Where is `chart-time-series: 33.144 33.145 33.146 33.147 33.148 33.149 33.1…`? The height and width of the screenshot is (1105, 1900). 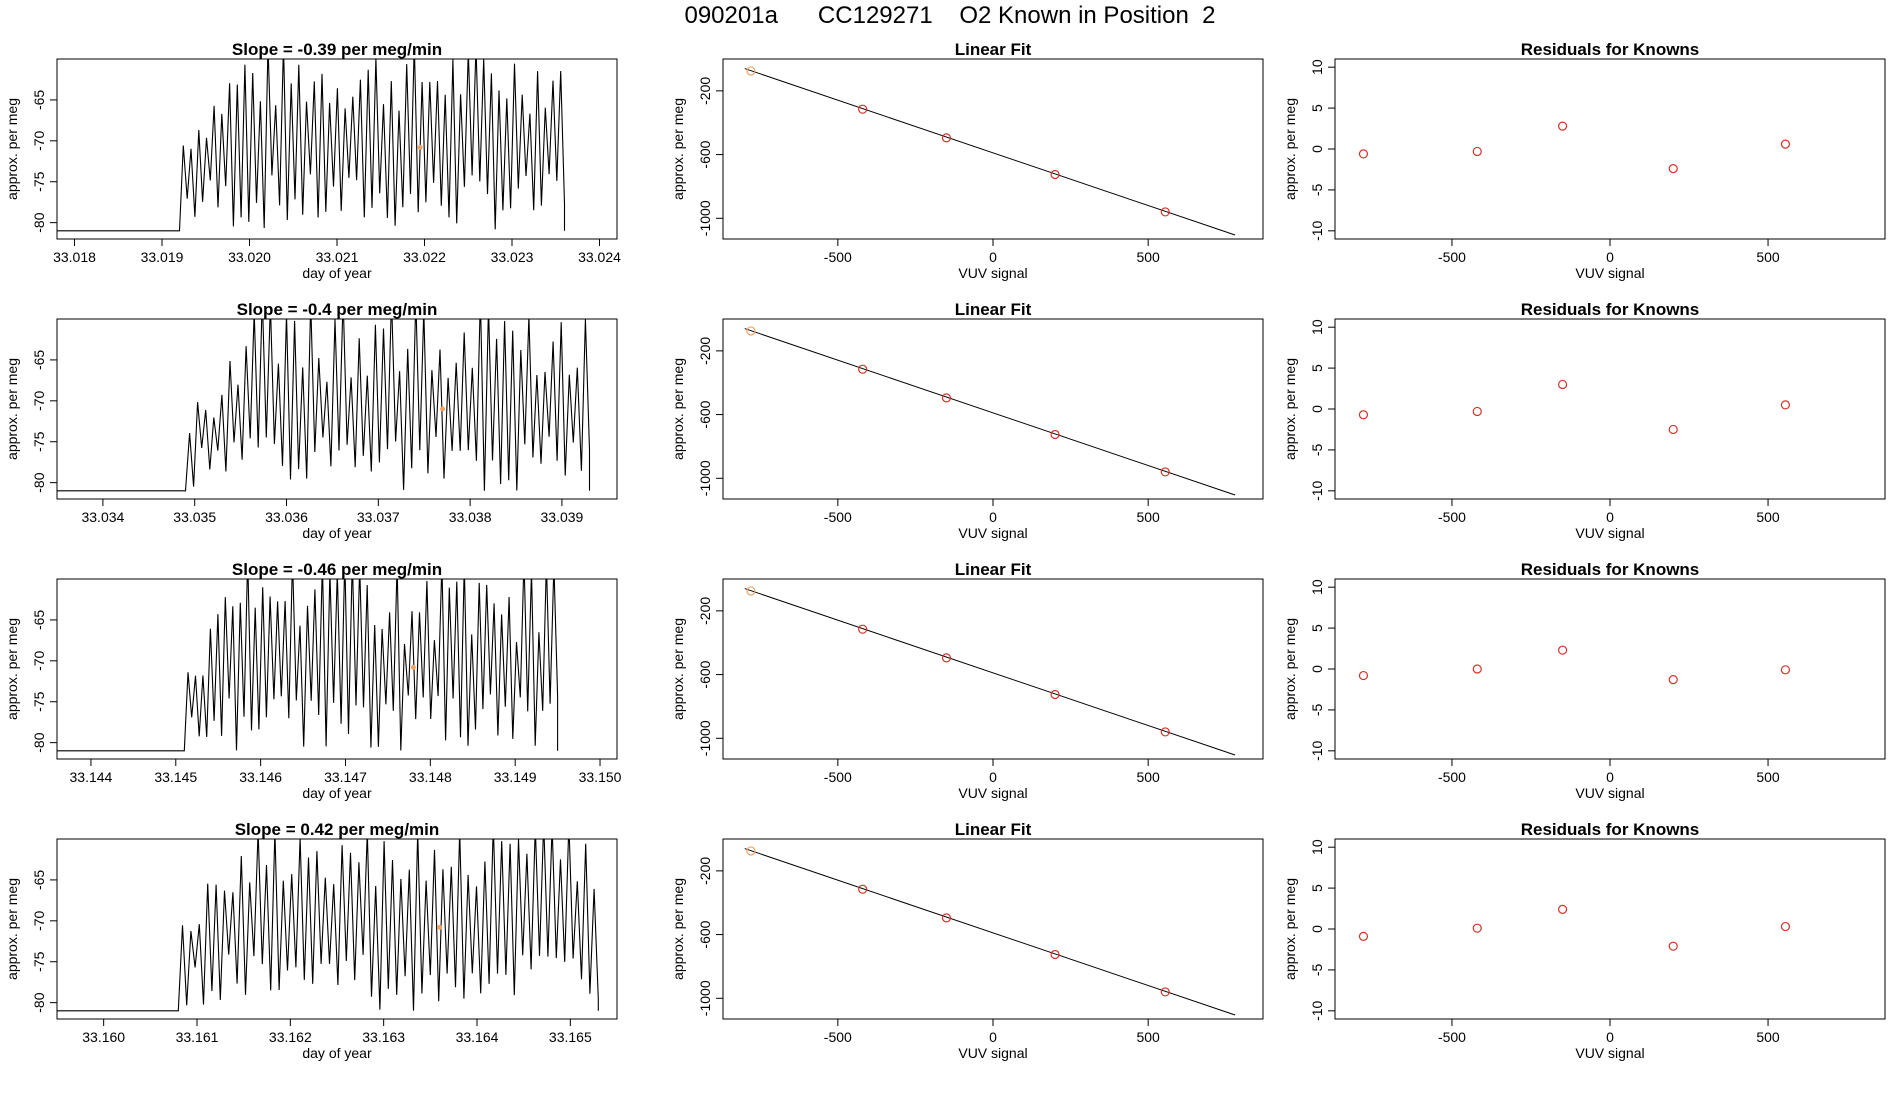
chart-time-series: 33.144 33.145 33.146 33.147 33.148 33.149 33.1… is located at coordinates (313, 680).